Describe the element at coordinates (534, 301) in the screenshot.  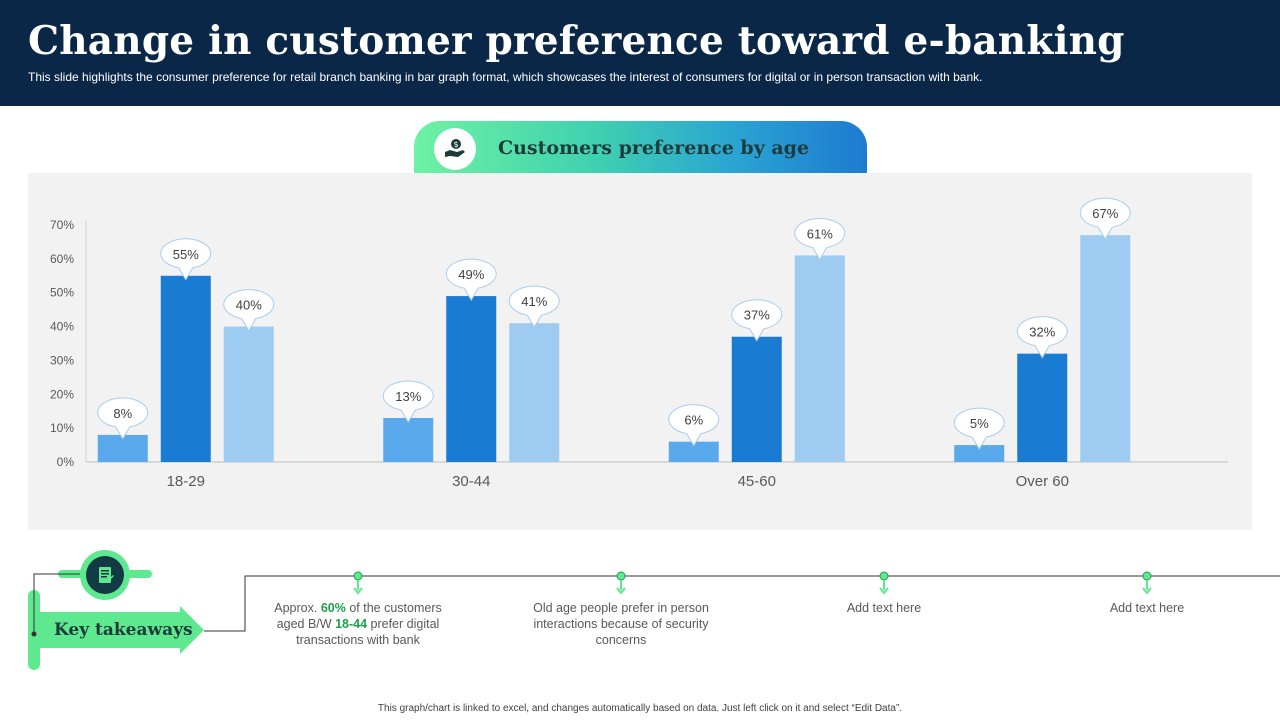
I see `data-label: 41%` at that location.